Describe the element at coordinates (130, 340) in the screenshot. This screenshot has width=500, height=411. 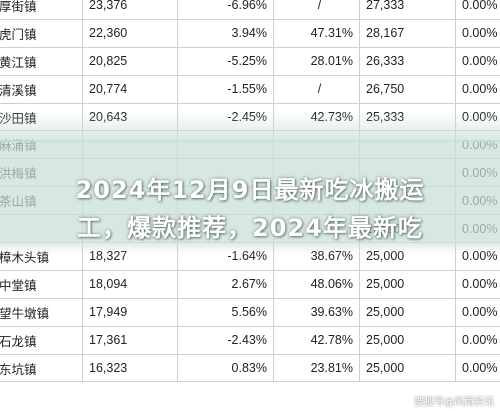
I see `population-cell: 17,361` at that location.